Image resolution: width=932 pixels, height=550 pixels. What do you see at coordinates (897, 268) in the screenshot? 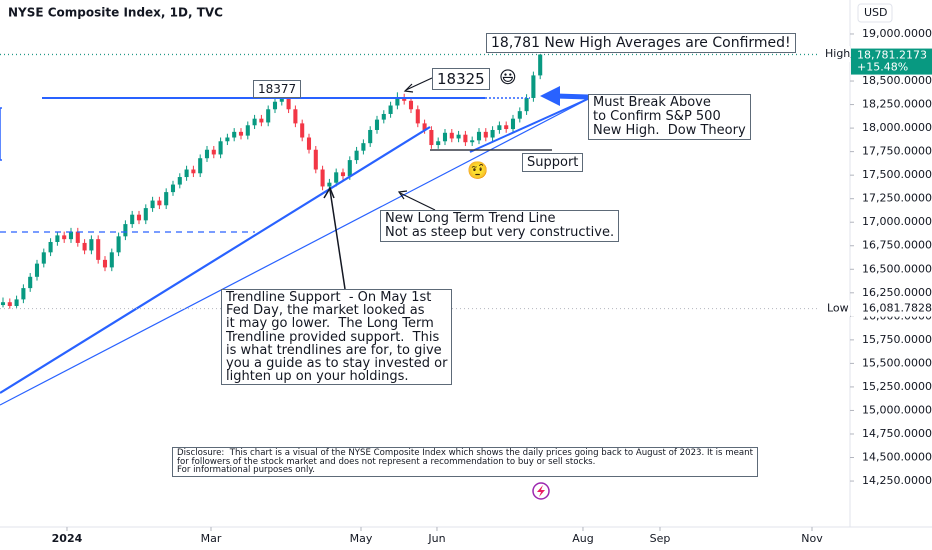
I see `y-tick-label: 16,500.0000` at bounding box center [897, 268].